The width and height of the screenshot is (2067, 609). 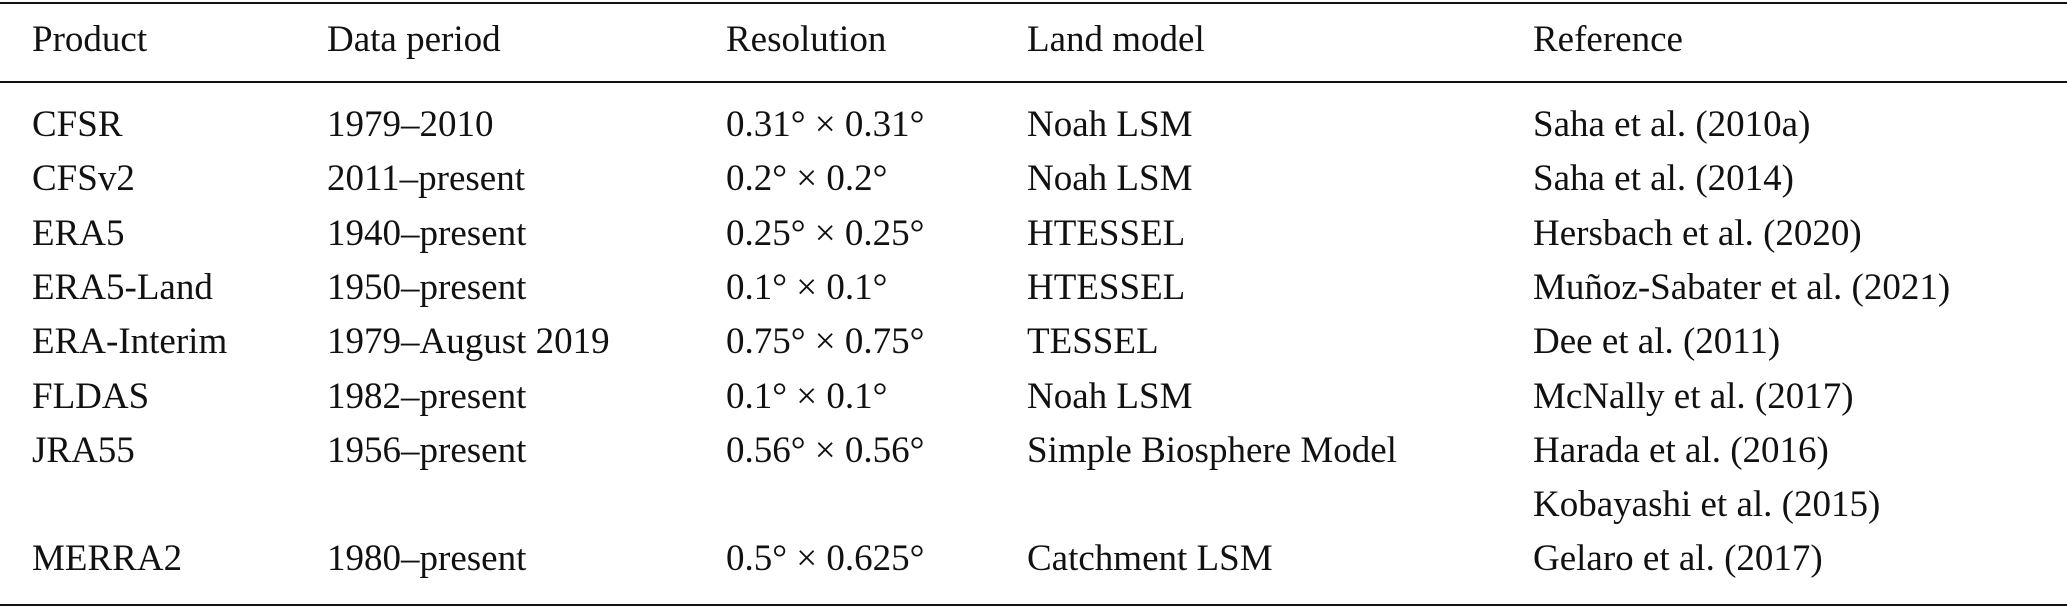 What do you see at coordinates (825, 342) in the screenshot?
I see `cell: 0.75° × 0.75°` at bounding box center [825, 342].